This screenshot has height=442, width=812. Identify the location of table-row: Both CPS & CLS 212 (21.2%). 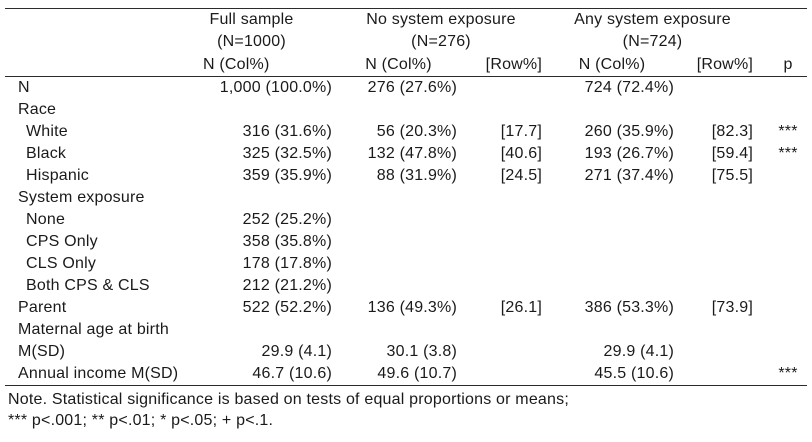
(406, 286).